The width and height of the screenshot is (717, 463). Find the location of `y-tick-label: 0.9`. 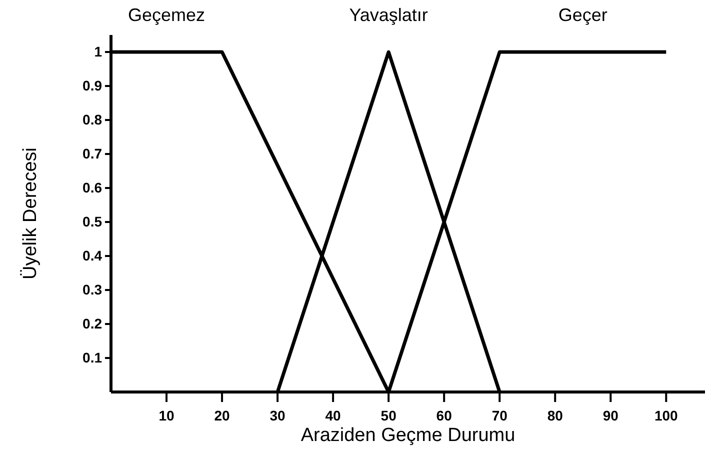

y-tick-label: 0.9 is located at coordinates (92, 85).